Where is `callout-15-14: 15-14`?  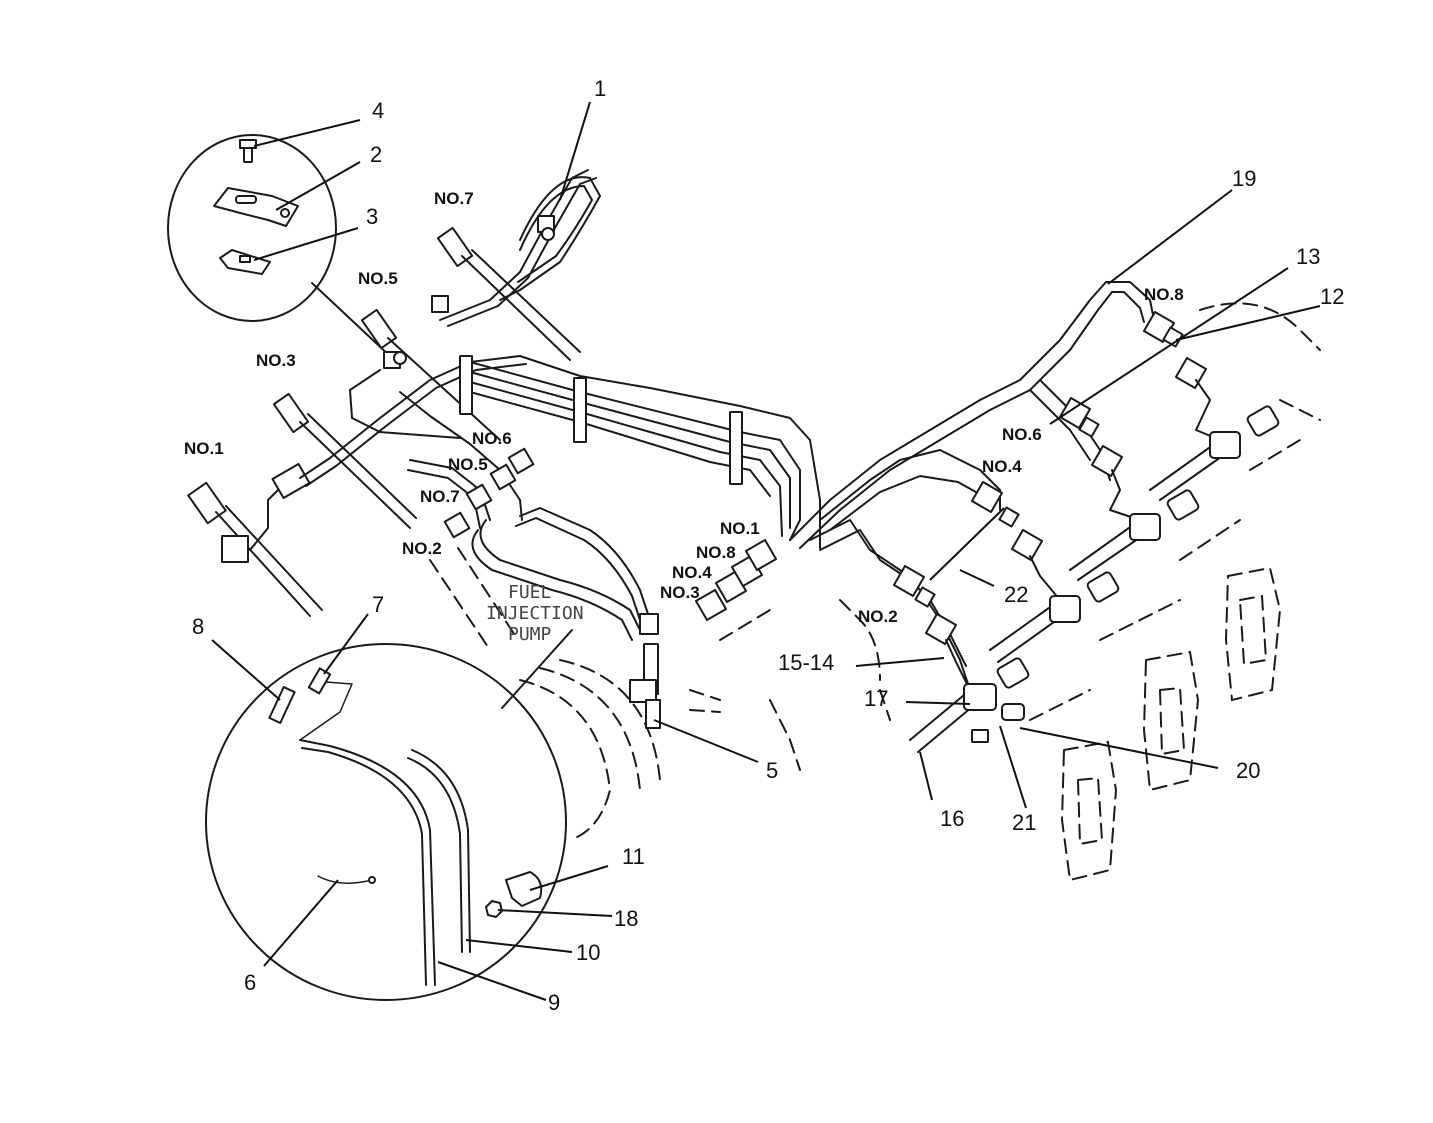 callout-15-14: 15-14 is located at coordinates (806, 662).